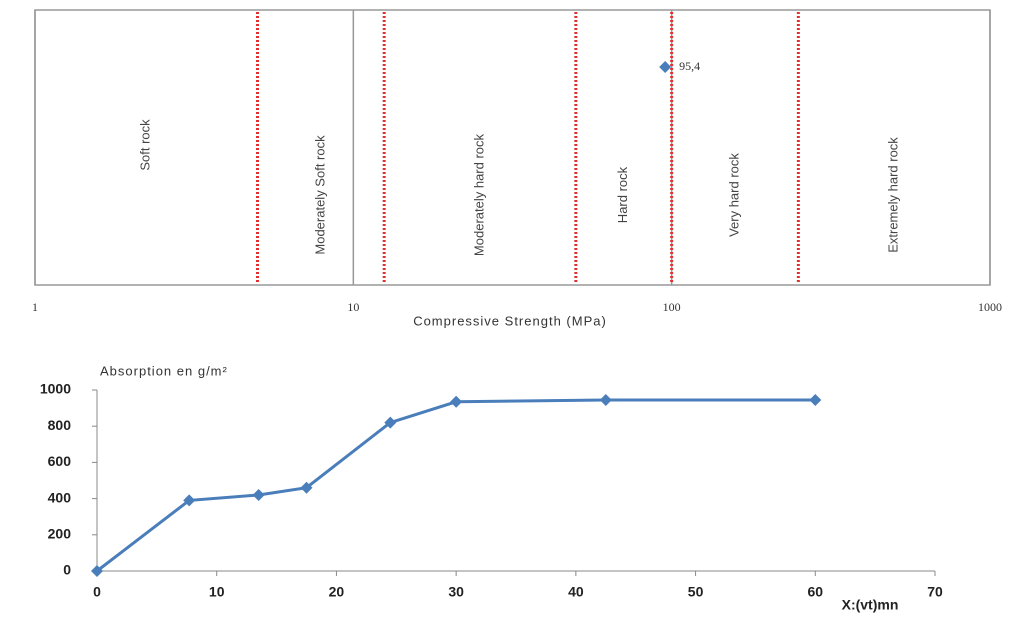  I want to click on x-tick-label: 1000, so click(990, 307).